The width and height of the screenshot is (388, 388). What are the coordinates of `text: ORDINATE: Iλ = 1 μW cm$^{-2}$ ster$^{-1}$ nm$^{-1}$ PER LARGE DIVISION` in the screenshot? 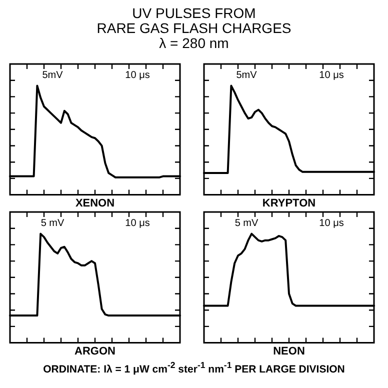 It's located at (194, 368).